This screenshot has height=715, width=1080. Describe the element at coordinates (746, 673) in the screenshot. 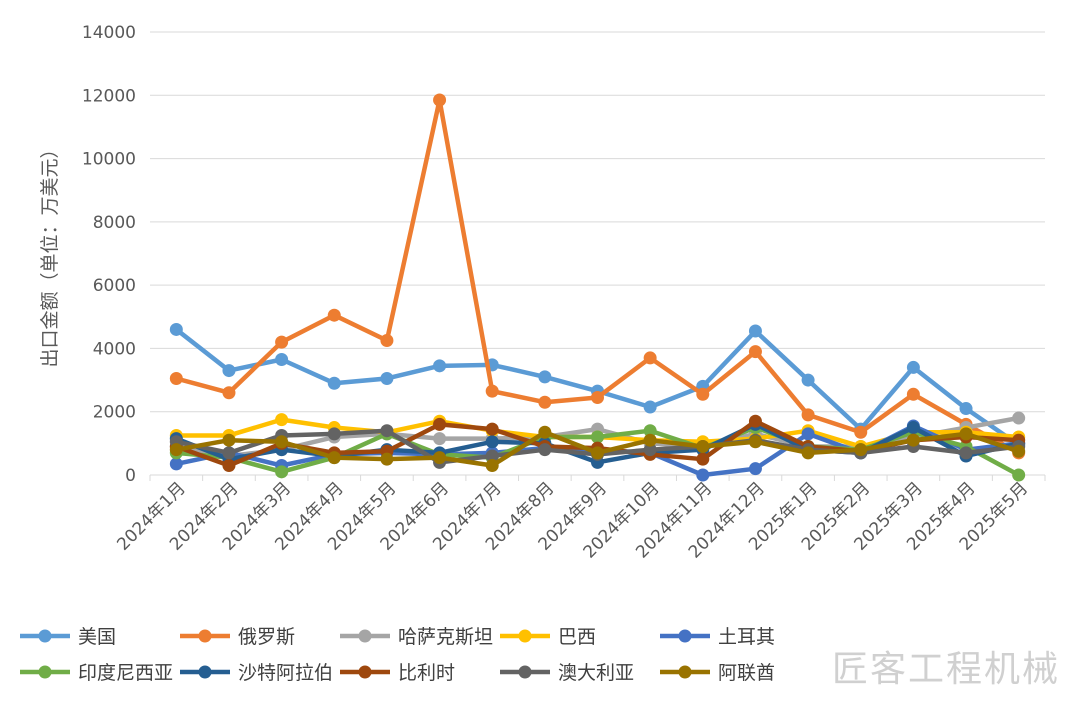

I see `legend-label: 阿联酋` at that location.